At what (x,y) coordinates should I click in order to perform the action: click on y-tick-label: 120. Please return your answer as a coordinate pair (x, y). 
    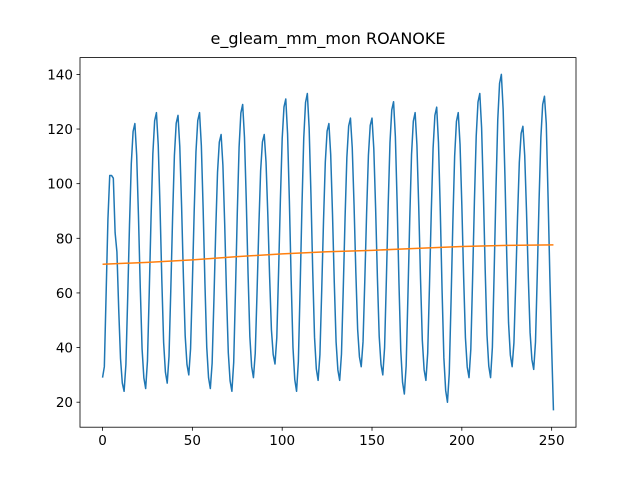
    Looking at the image, I should click on (60, 130).